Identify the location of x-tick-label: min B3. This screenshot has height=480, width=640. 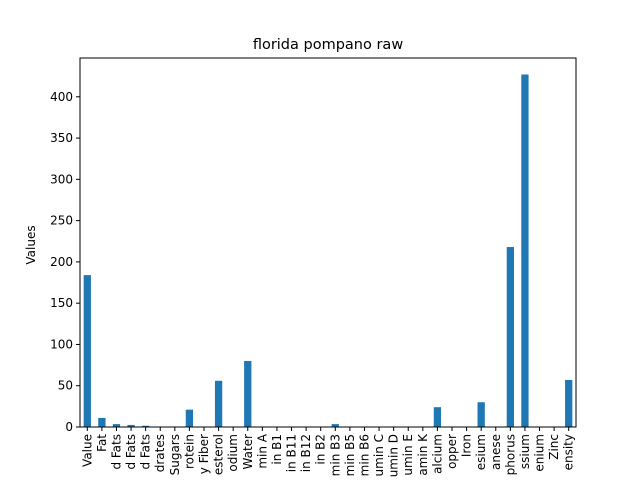
(335, 455).